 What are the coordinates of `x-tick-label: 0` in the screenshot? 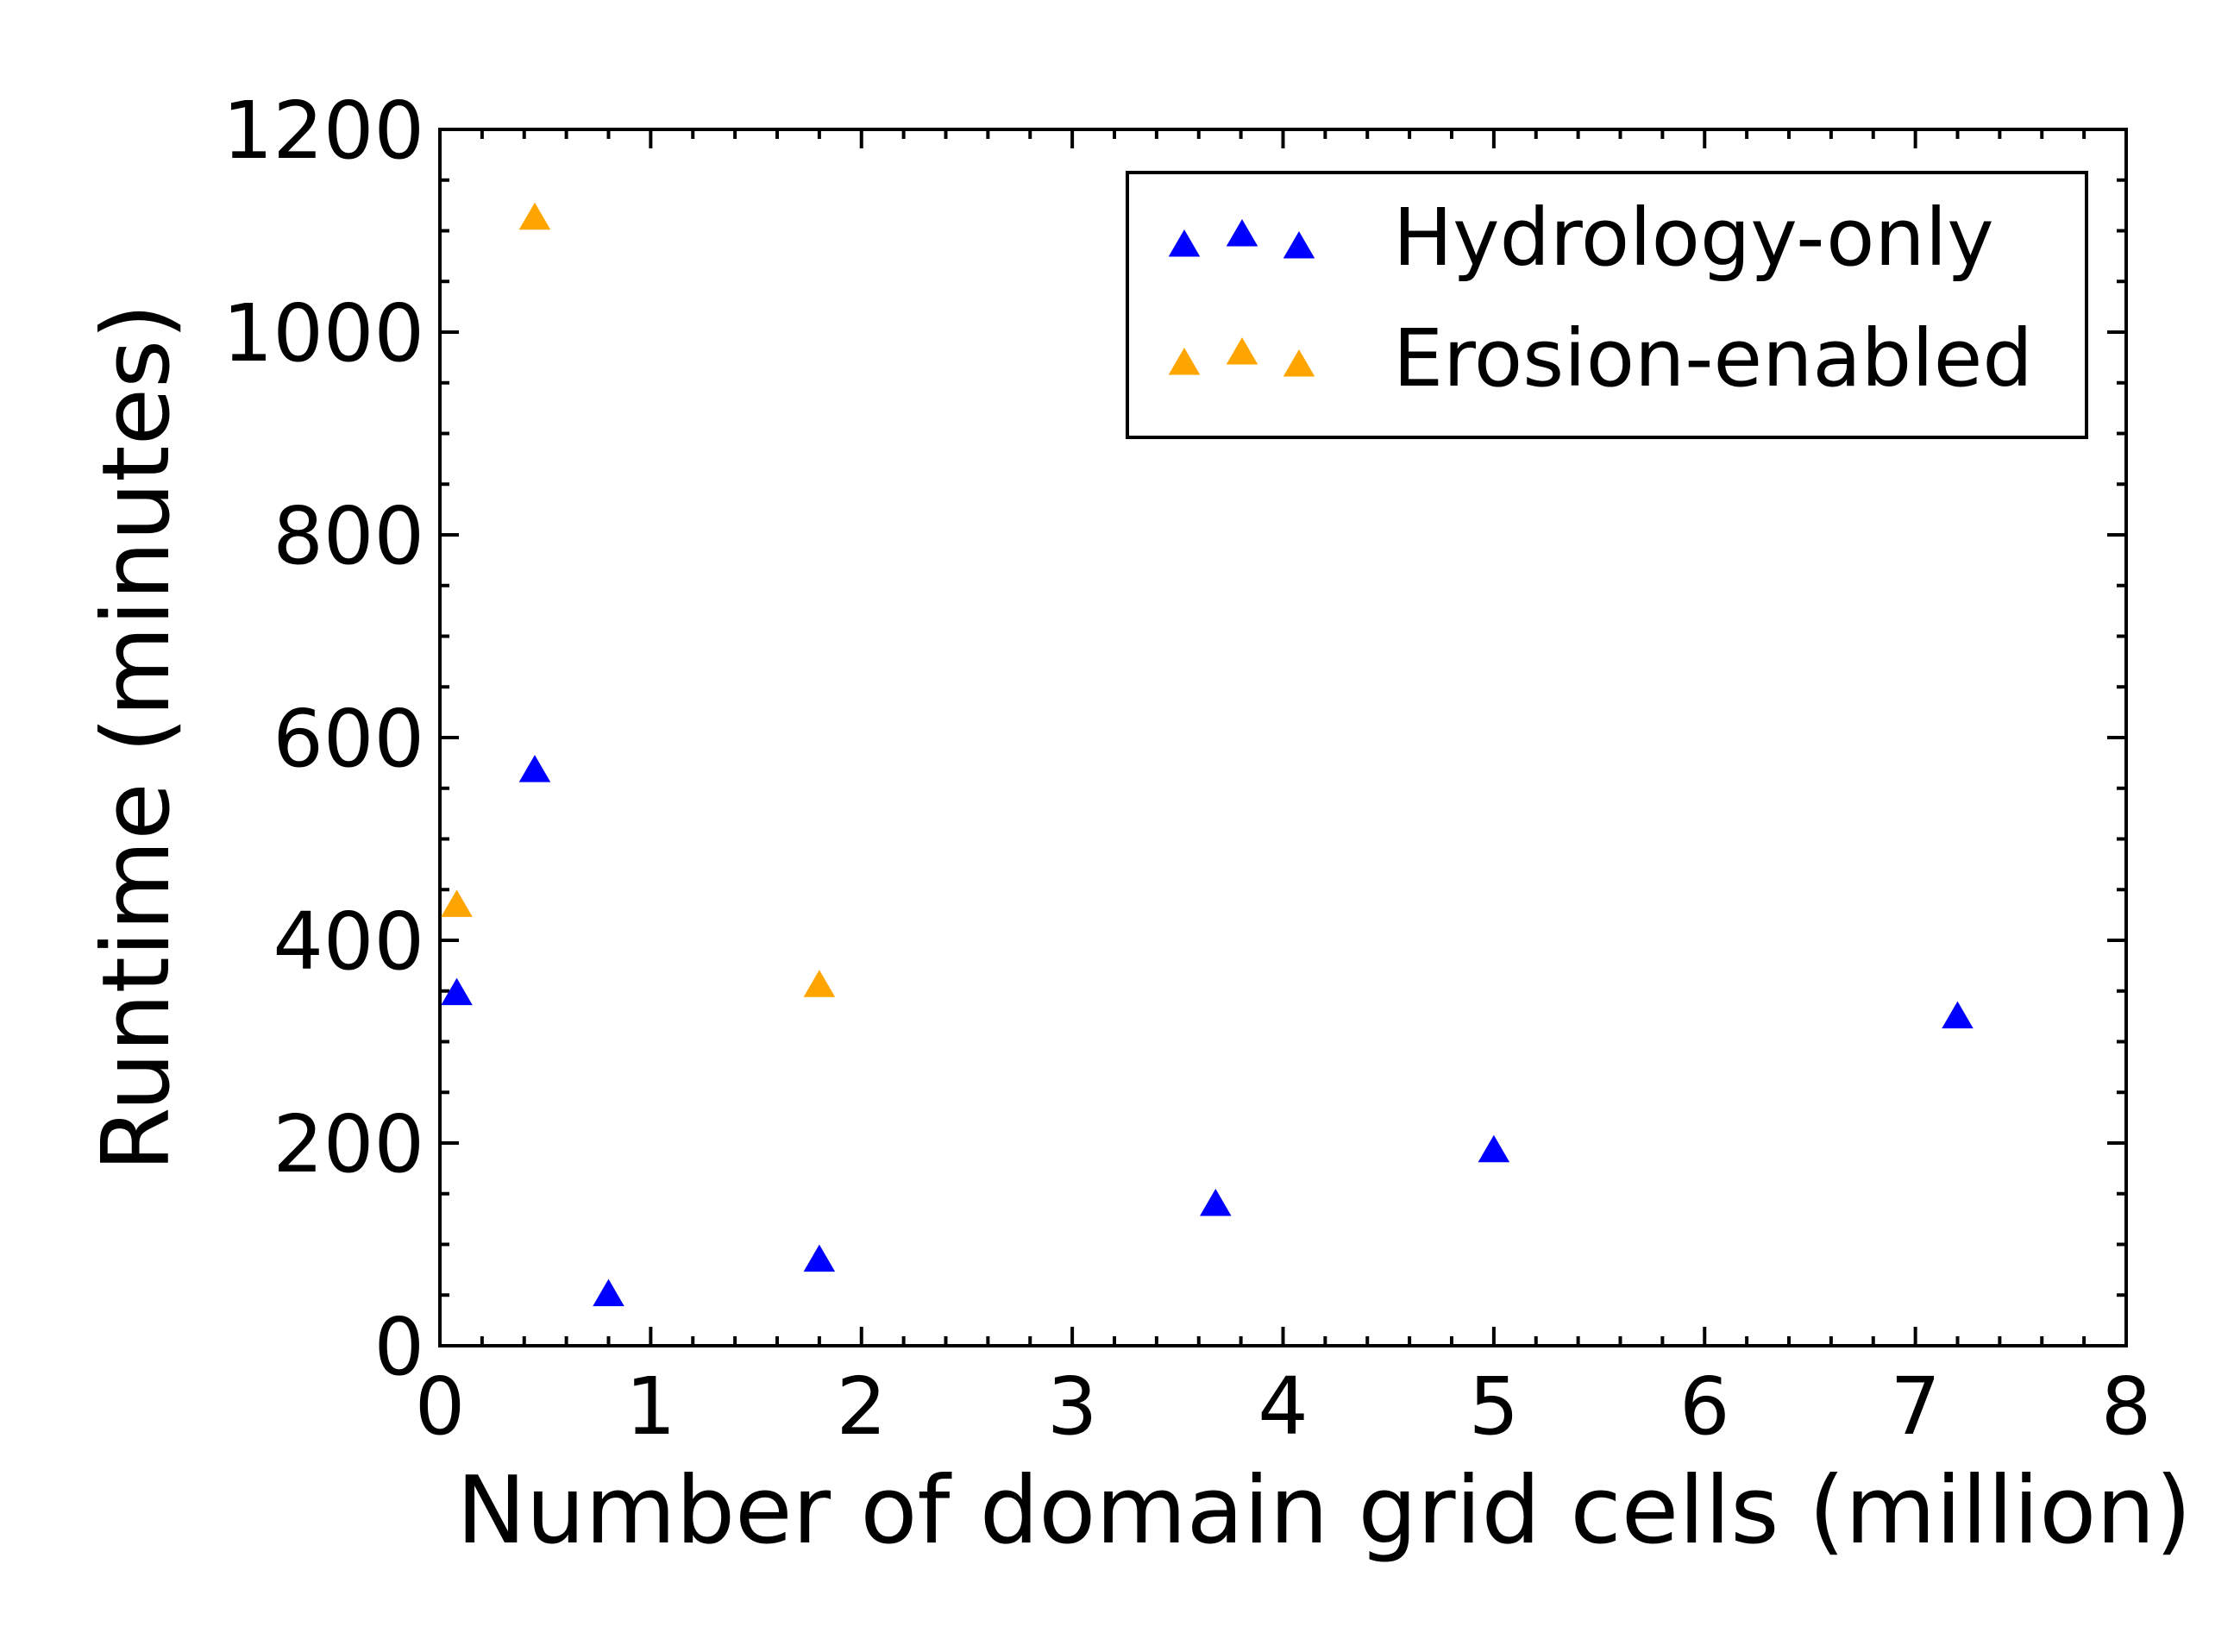 It's located at (440, 1407).